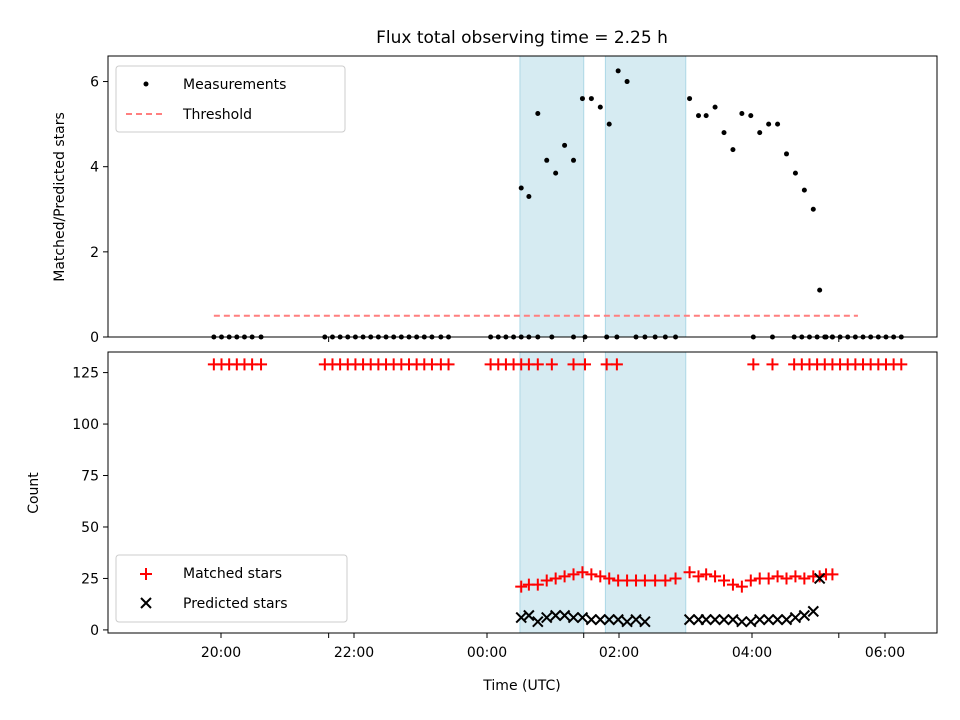 The width and height of the screenshot is (960, 720). I want to click on bottom-legend: Matched stars Predicted stars, so click(231, 588).